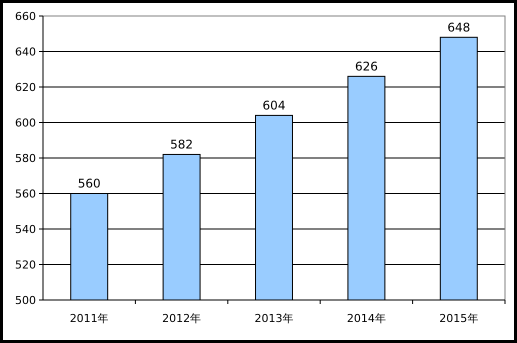  I want to click on x-tick-label: 2013年, so click(274, 318).